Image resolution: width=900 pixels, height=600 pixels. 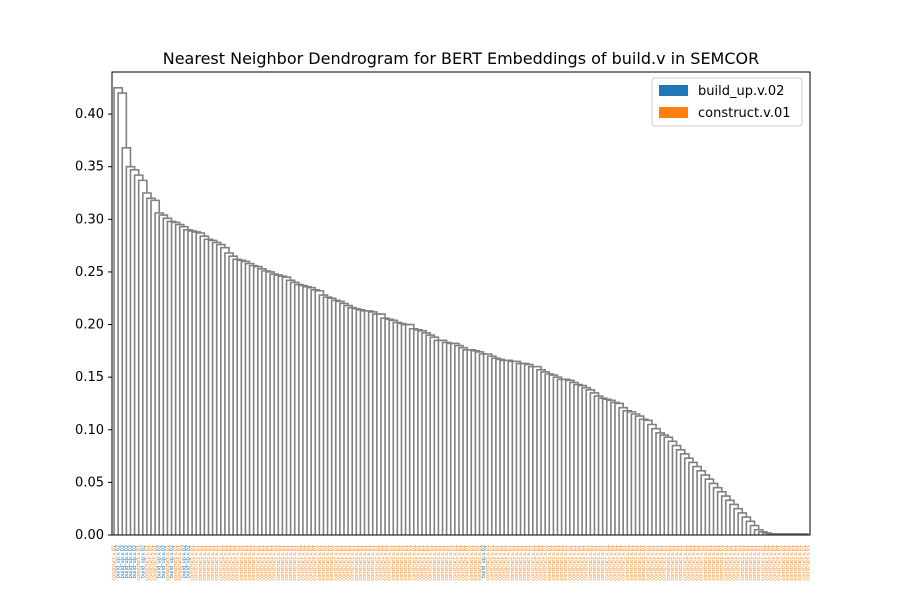 What do you see at coordinates (673, 90) in the screenshot?
I see `legend-swatch-build-up` at bounding box center [673, 90].